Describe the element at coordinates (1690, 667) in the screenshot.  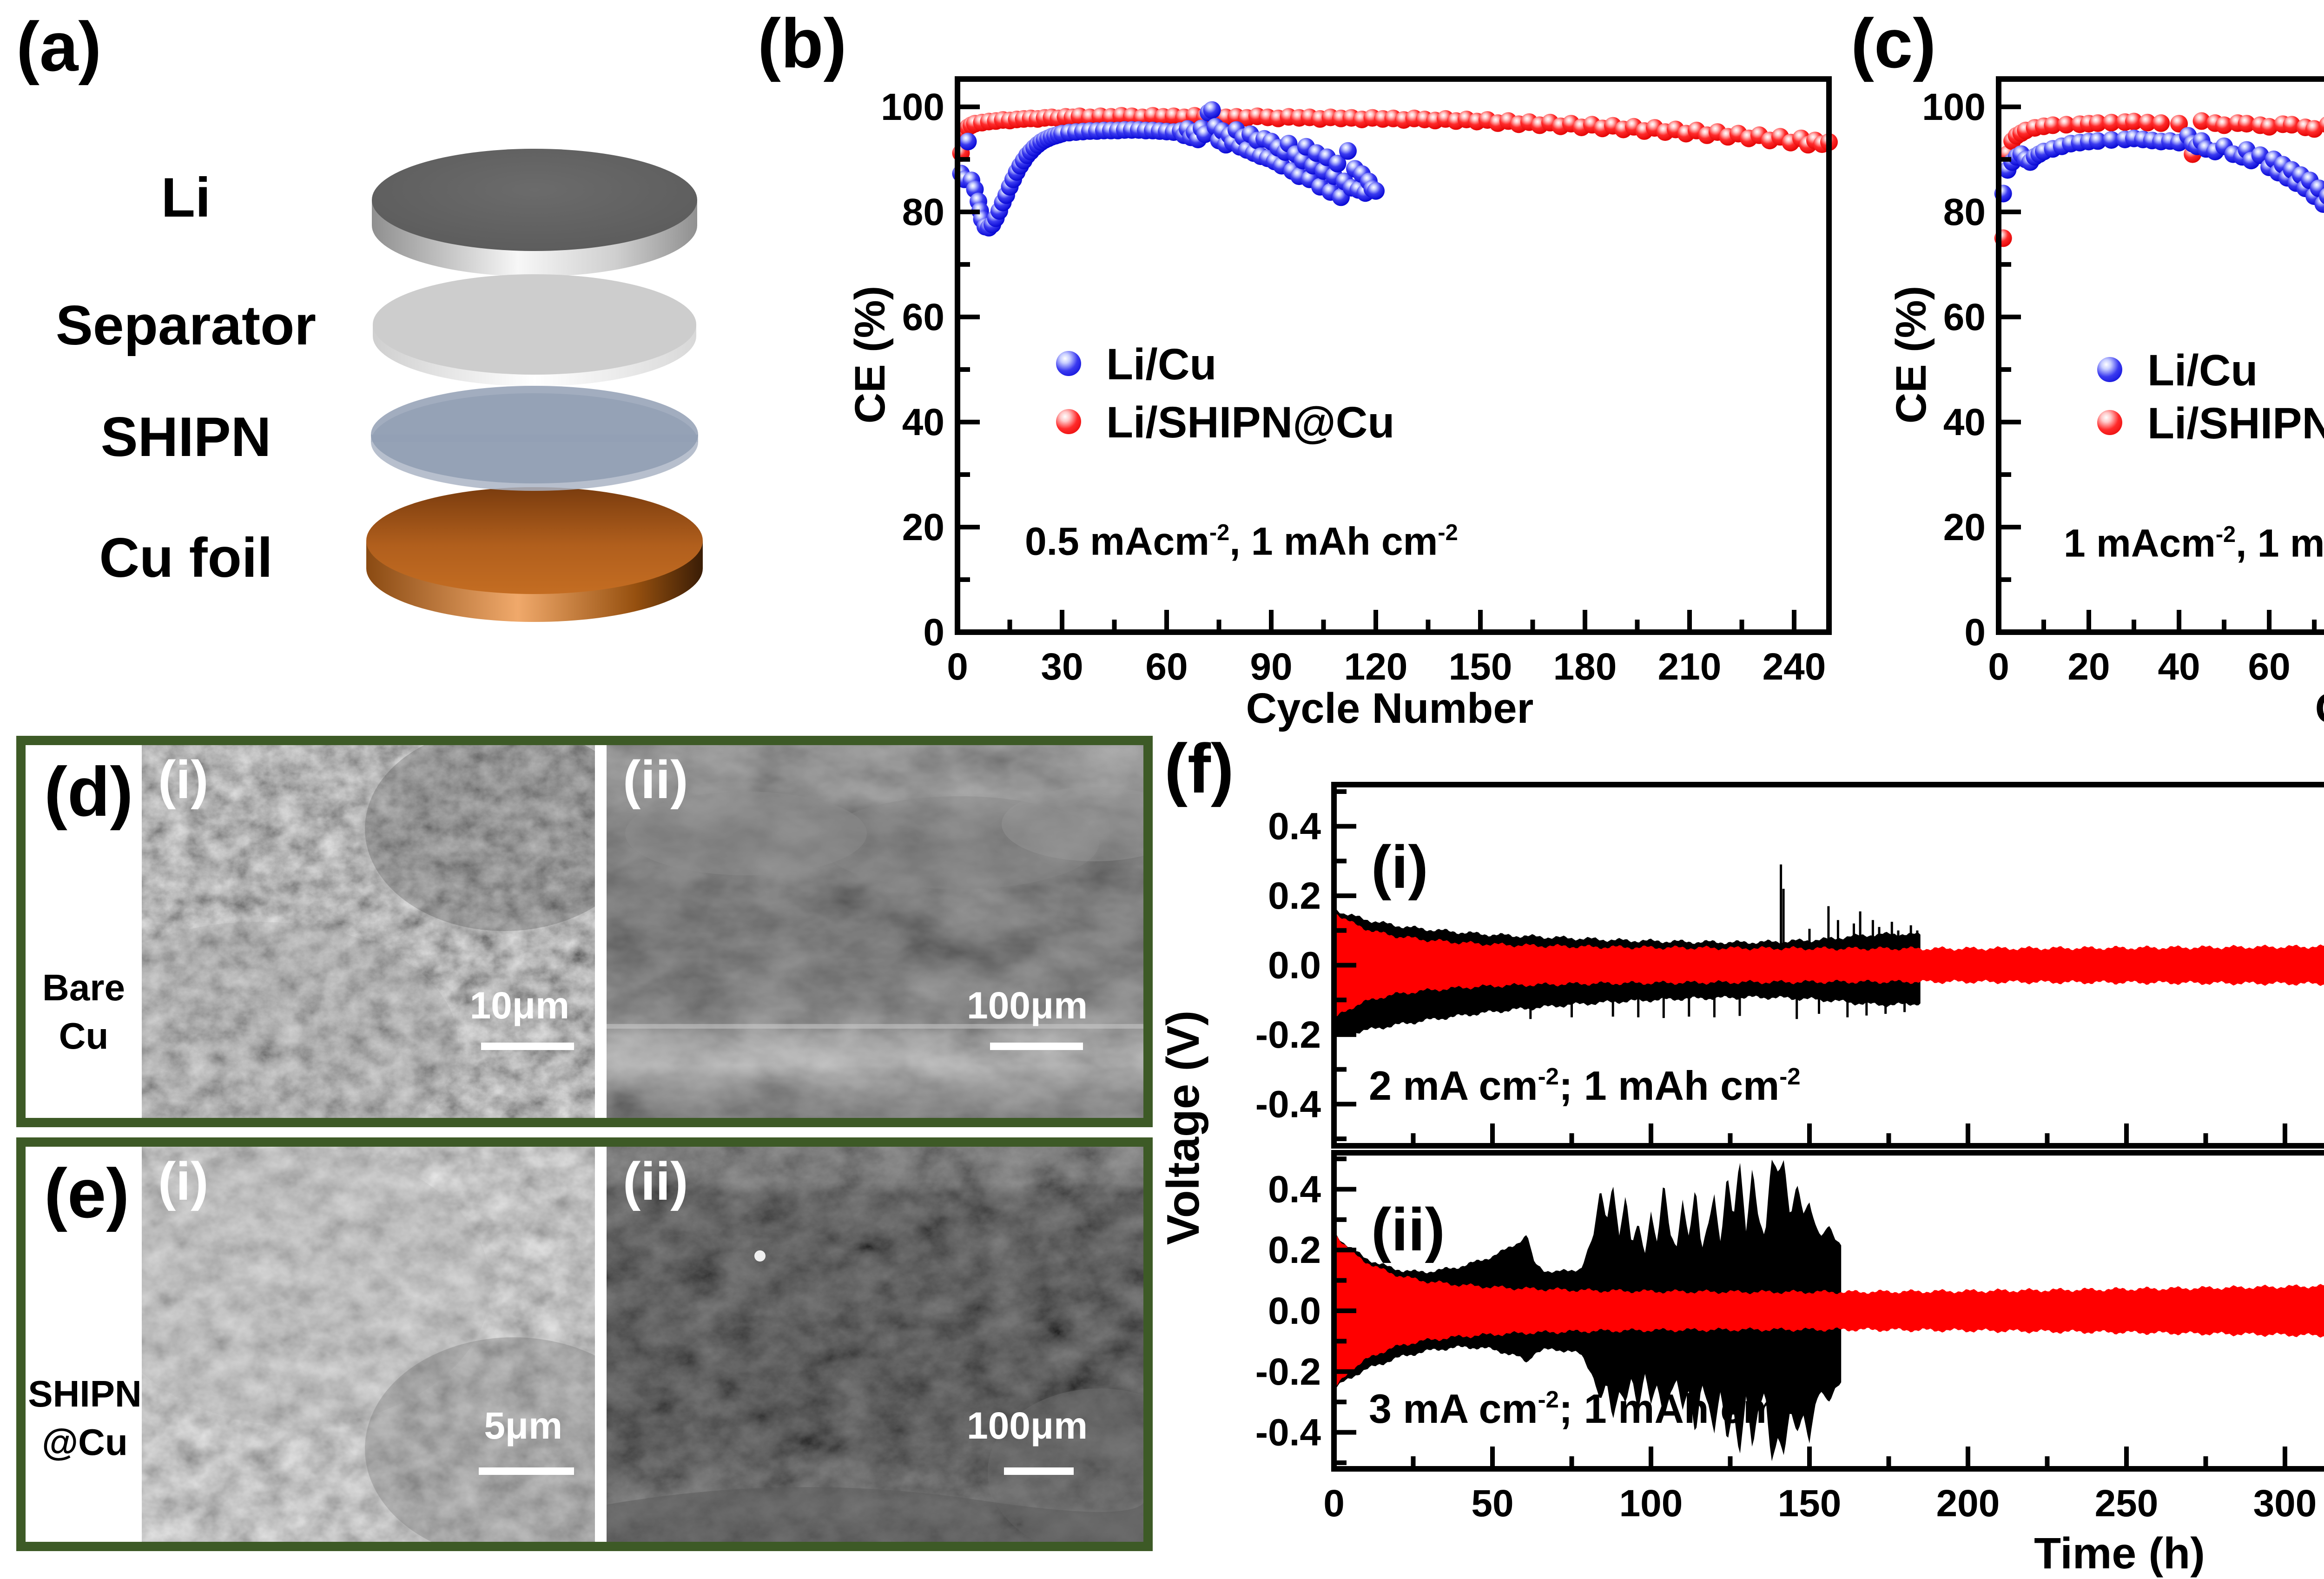
I see `svg-text: 210` at that location.